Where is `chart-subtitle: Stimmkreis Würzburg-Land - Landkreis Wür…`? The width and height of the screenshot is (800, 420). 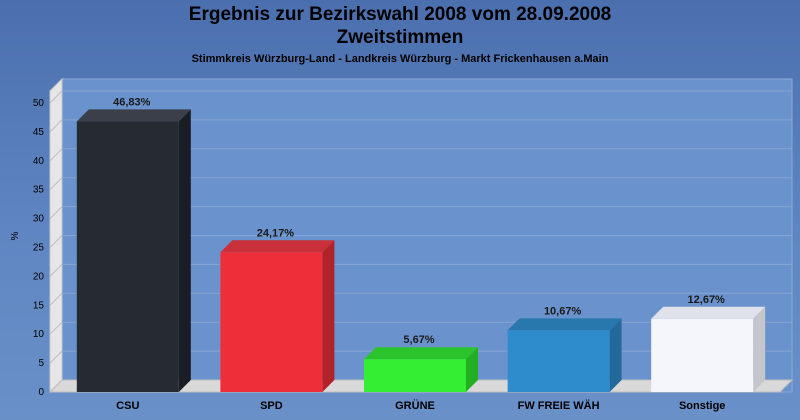 chart-subtitle: Stimmkreis Würzburg-Land - Landkreis Wür… is located at coordinates (400, 59).